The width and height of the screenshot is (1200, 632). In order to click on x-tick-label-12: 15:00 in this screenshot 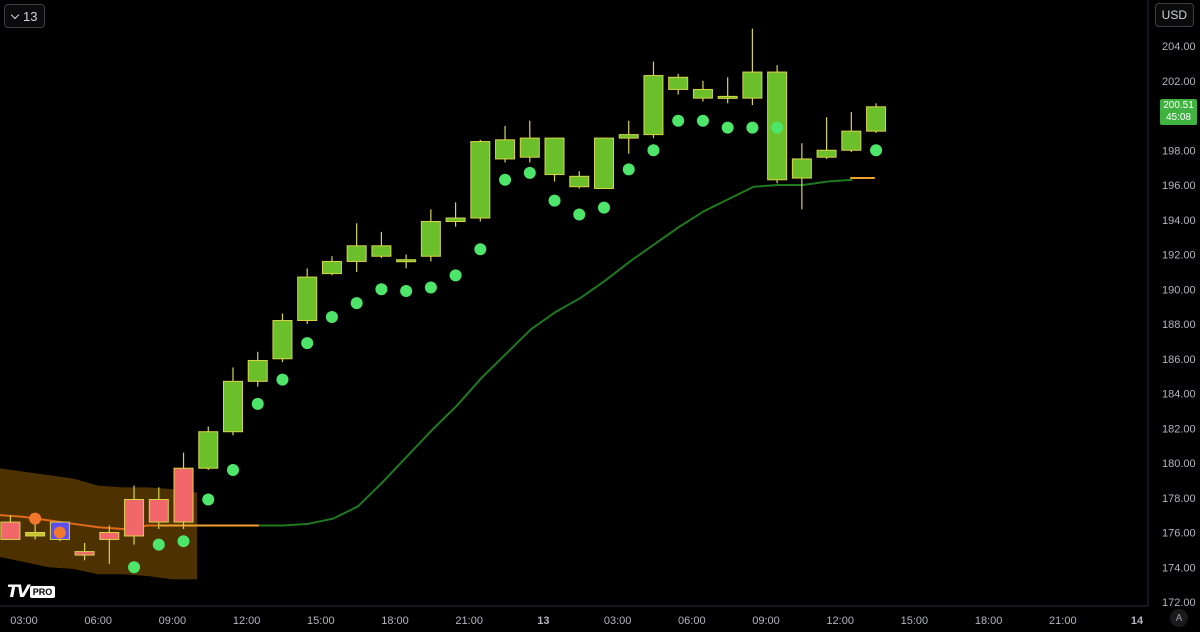, I will do `click(915, 621)`.